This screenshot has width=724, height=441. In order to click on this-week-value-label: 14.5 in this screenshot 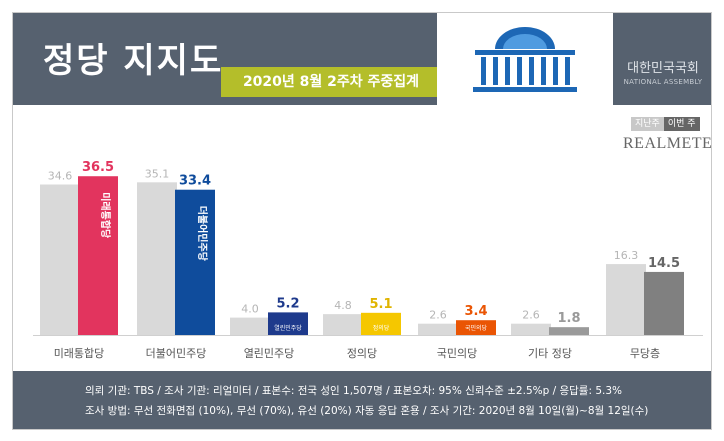, I will do `click(664, 263)`.